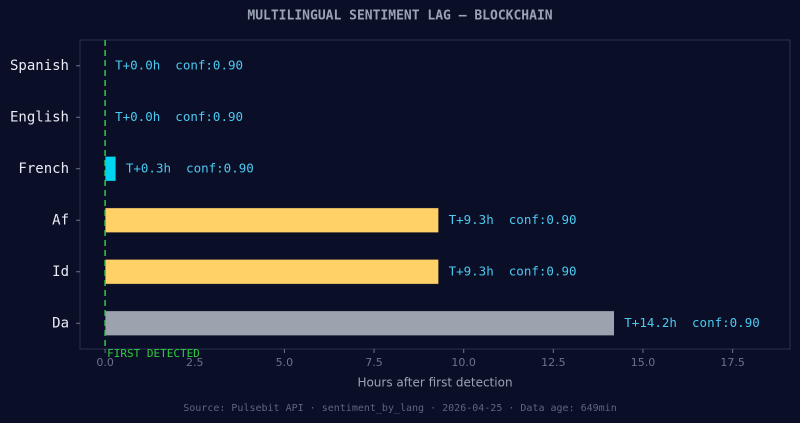 The height and width of the screenshot is (423, 800). What do you see at coordinates (190, 167) in the screenshot?
I see `value-label: T+0.3h conf:0.90` at bounding box center [190, 167].